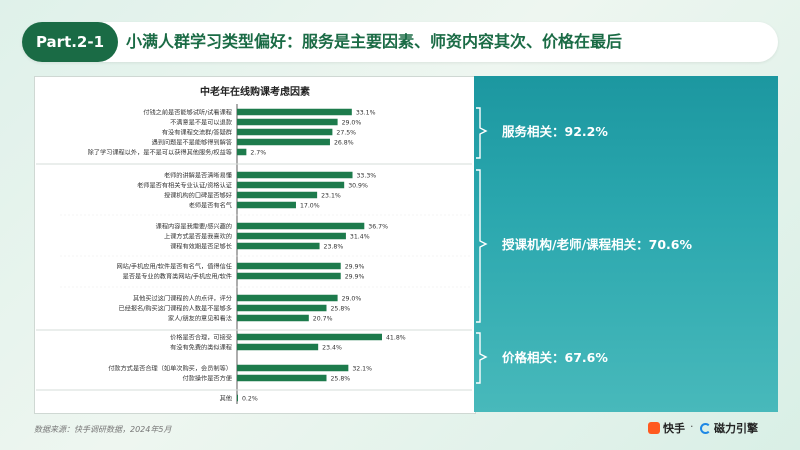 The image size is (800, 450). Describe the element at coordinates (323, 319) in the screenshot. I see `bar-value-label: 20.7%` at that location.